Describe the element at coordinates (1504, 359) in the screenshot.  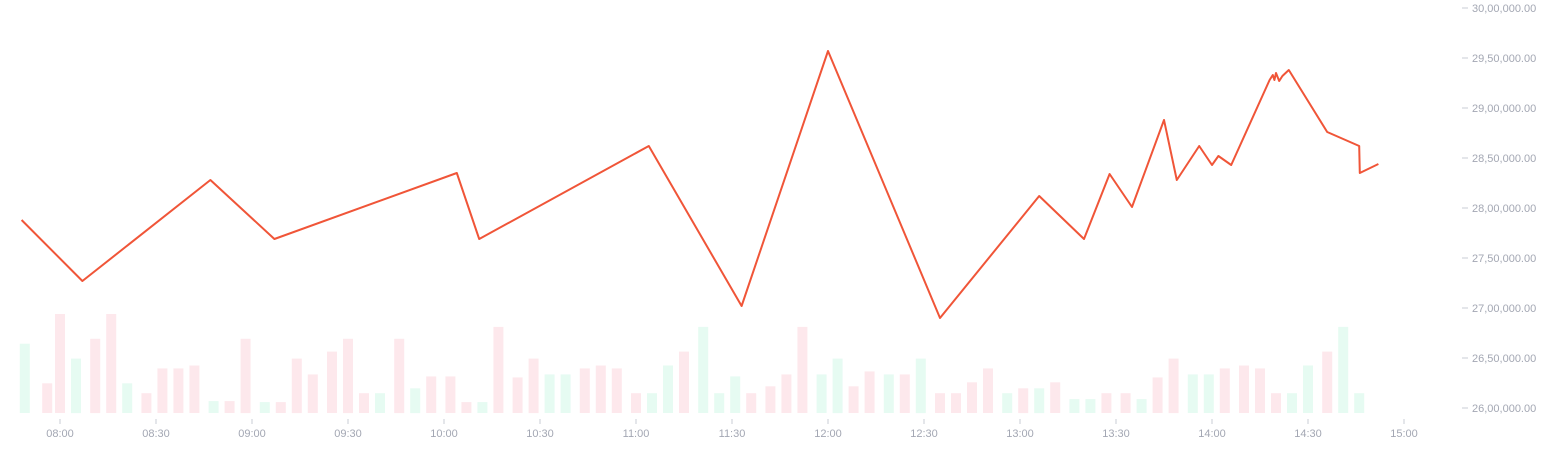
I see `y-tick-label: 26,50,000.00` at that location.